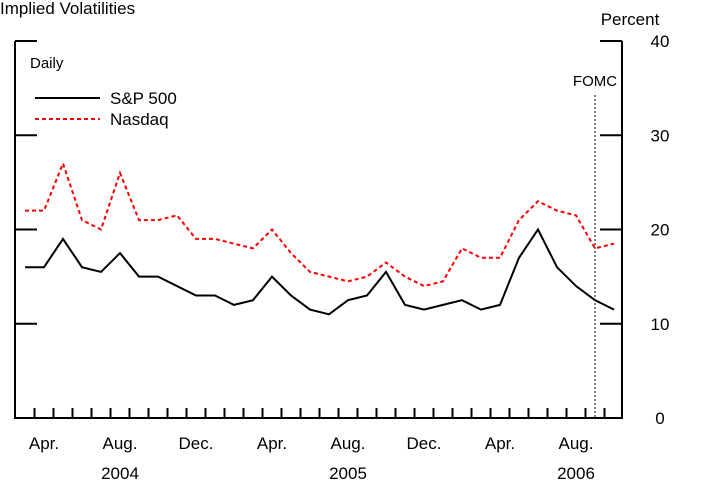 The height and width of the screenshot is (492, 704). What do you see at coordinates (660, 324) in the screenshot?
I see `y-tick-label: 10` at bounding box center [660, 324].